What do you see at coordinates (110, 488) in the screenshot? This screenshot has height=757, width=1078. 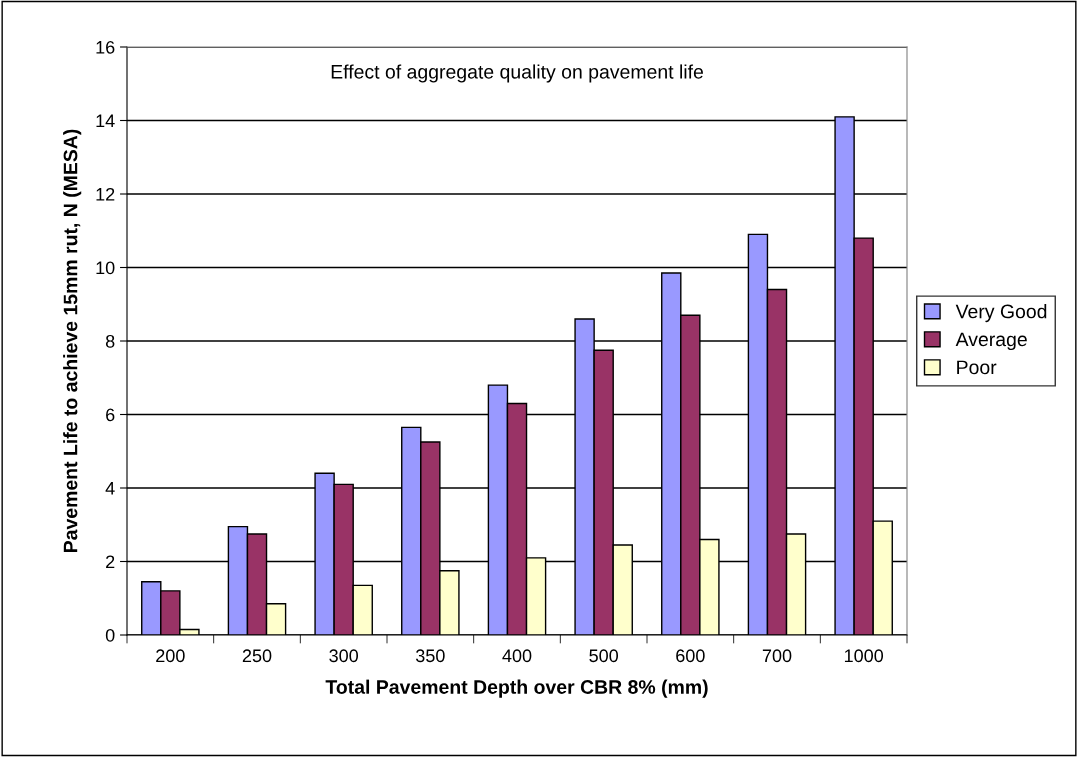 I see `y-tick-label: 4` at bounding box center [110, 488].